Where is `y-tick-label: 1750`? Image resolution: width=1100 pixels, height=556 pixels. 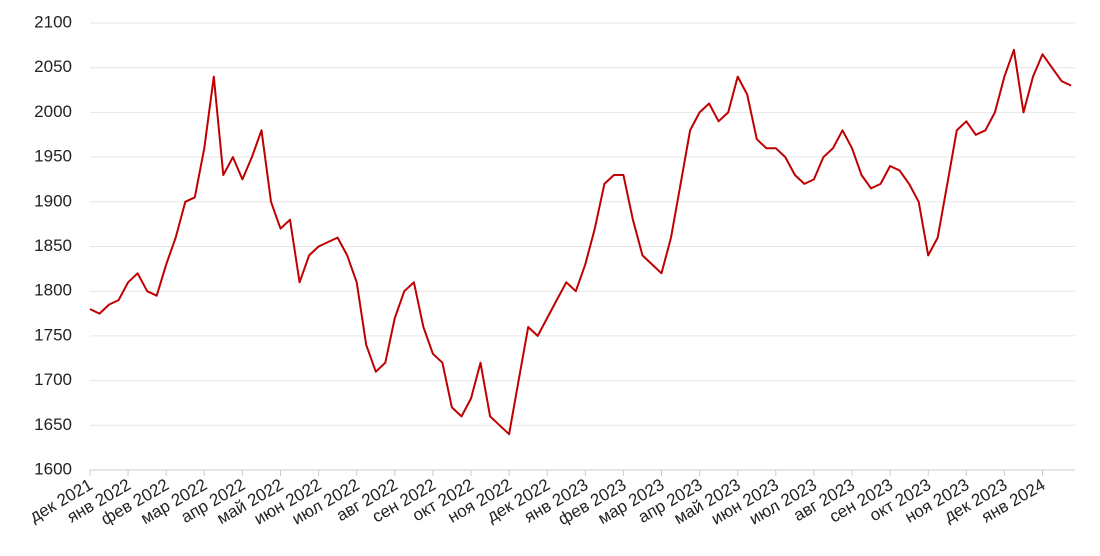 y-tick-label: 1750 is located at coordinates (53, 334).